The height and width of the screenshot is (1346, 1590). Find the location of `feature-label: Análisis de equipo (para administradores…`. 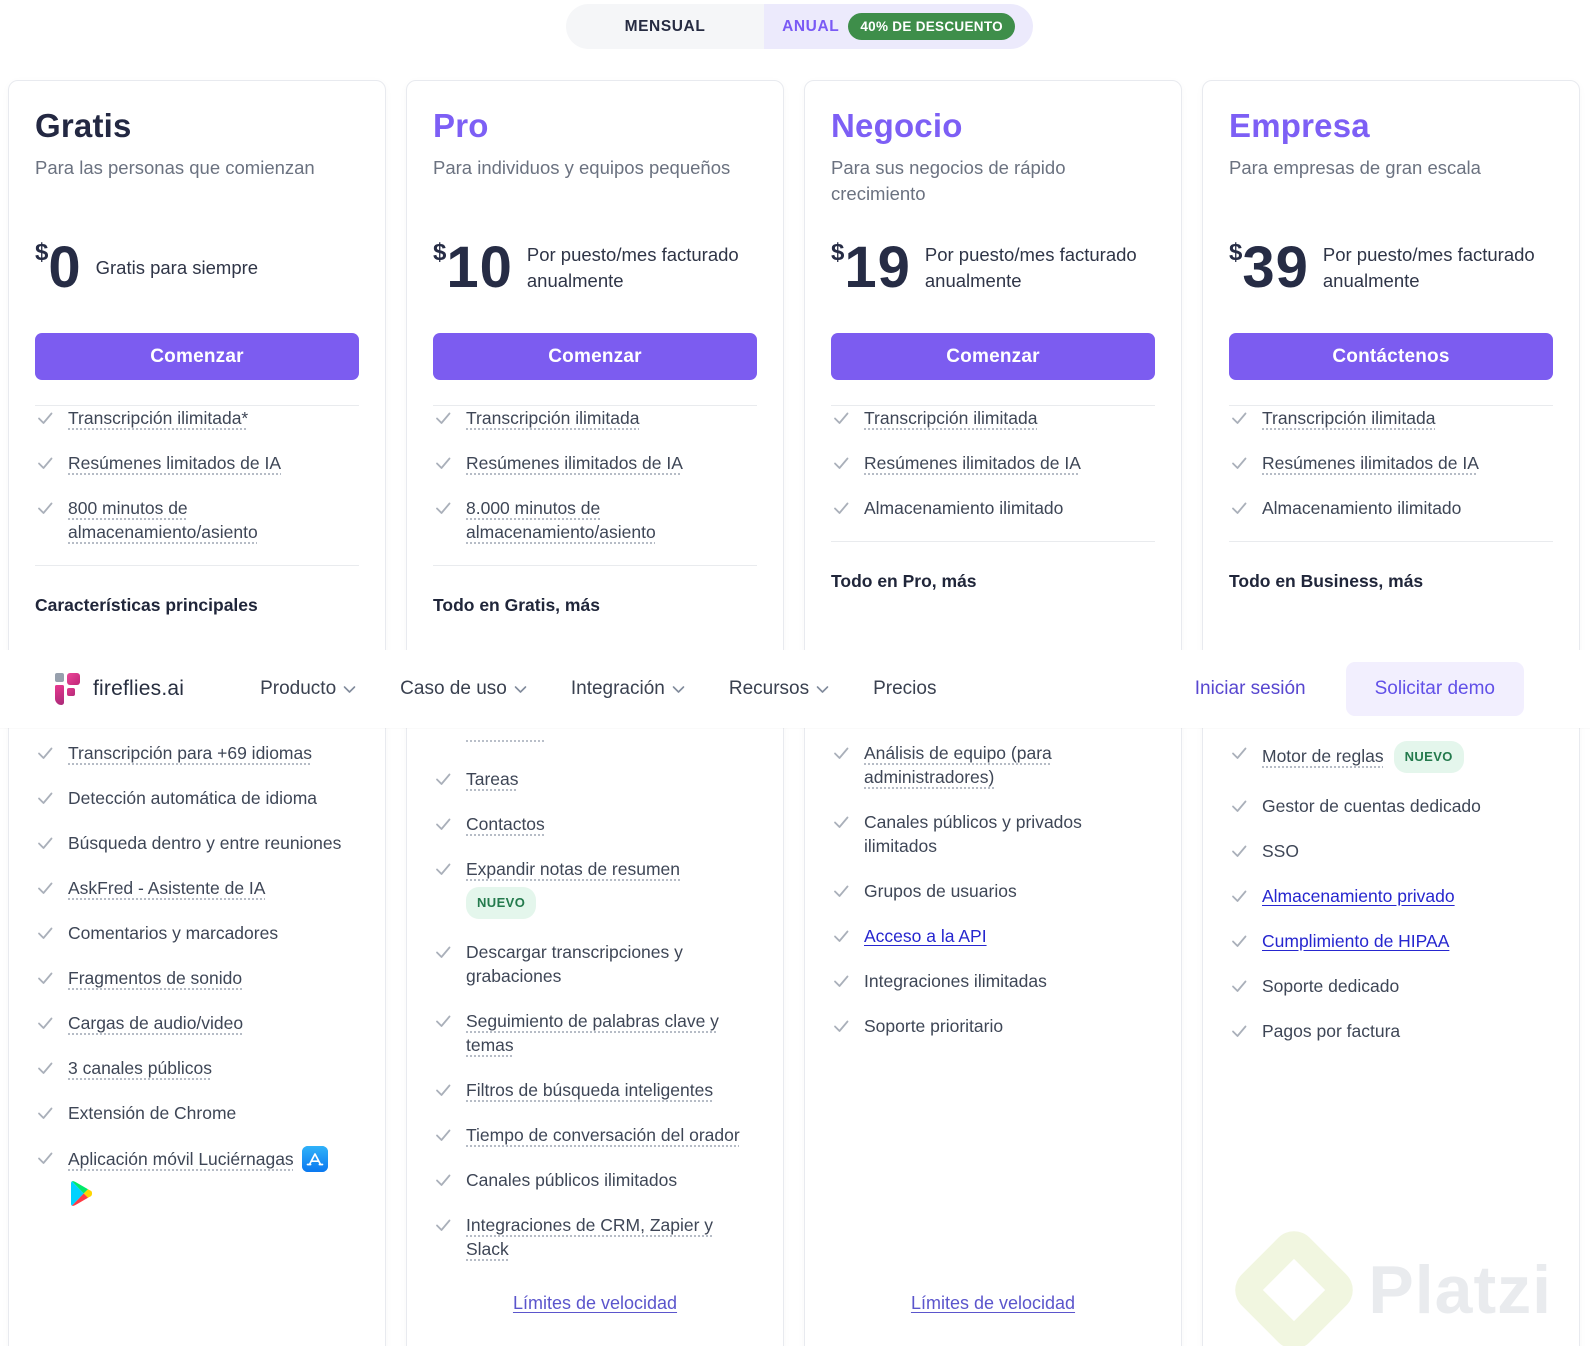

feature-label: Análisis de equipo (para administradores… is located at coordinates (958, 765).